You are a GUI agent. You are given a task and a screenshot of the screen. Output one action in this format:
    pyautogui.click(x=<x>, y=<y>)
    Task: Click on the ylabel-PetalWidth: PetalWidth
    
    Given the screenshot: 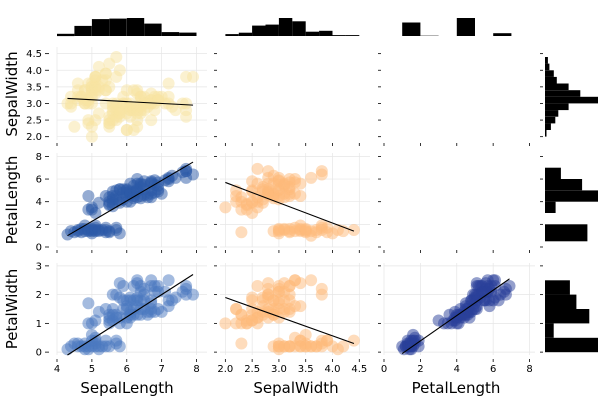 What is the action you would take?
    pyautogui.click(x=12, y=309)
    